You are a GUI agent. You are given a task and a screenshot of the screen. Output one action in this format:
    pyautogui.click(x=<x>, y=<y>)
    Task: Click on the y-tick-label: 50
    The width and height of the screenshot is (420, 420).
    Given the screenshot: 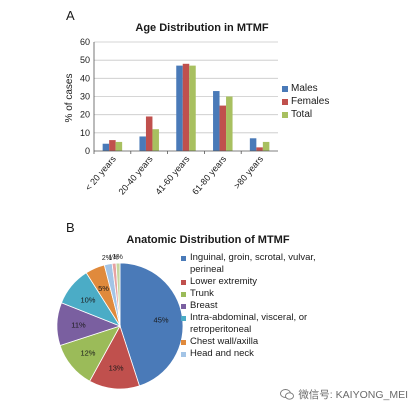 What is the action you would take?
    pyautogui.click(x=85, y=60)
    